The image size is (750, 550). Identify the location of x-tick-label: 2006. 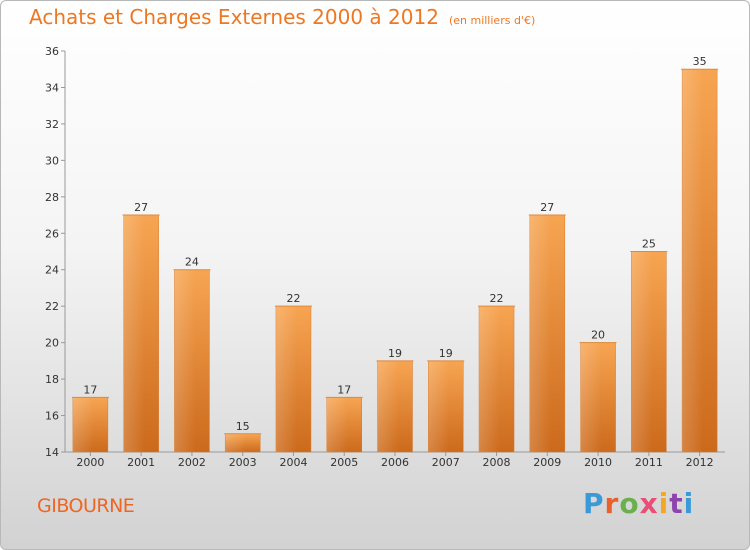
(395, 462).